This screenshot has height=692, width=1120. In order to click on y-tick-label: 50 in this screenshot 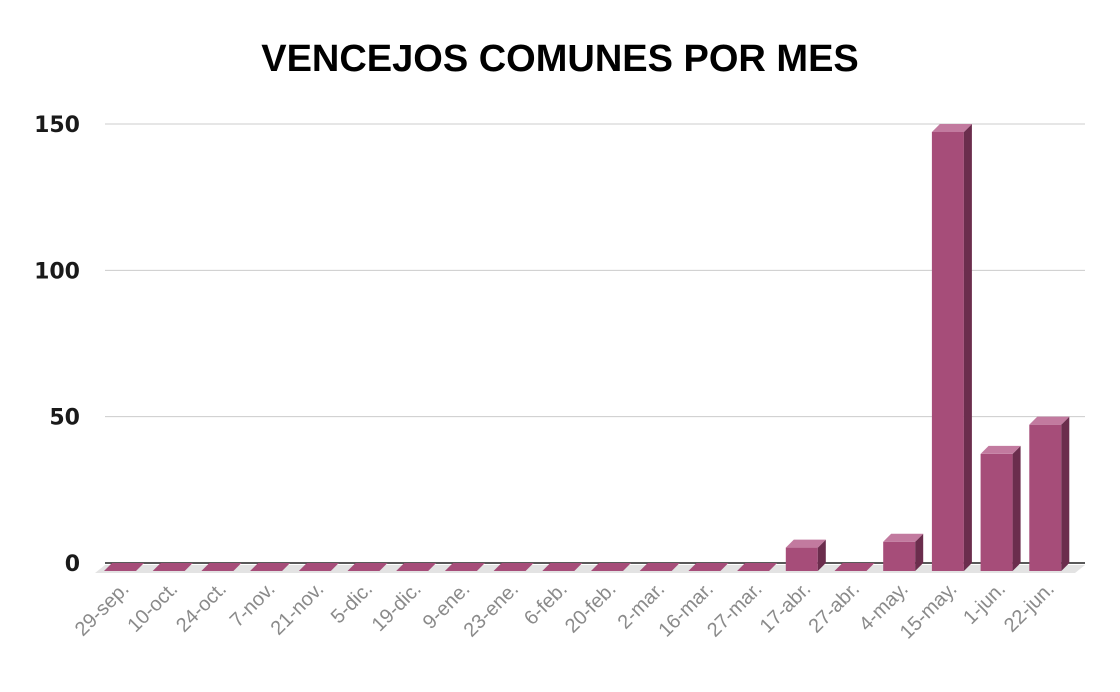, I will do `click(64, 418)`.